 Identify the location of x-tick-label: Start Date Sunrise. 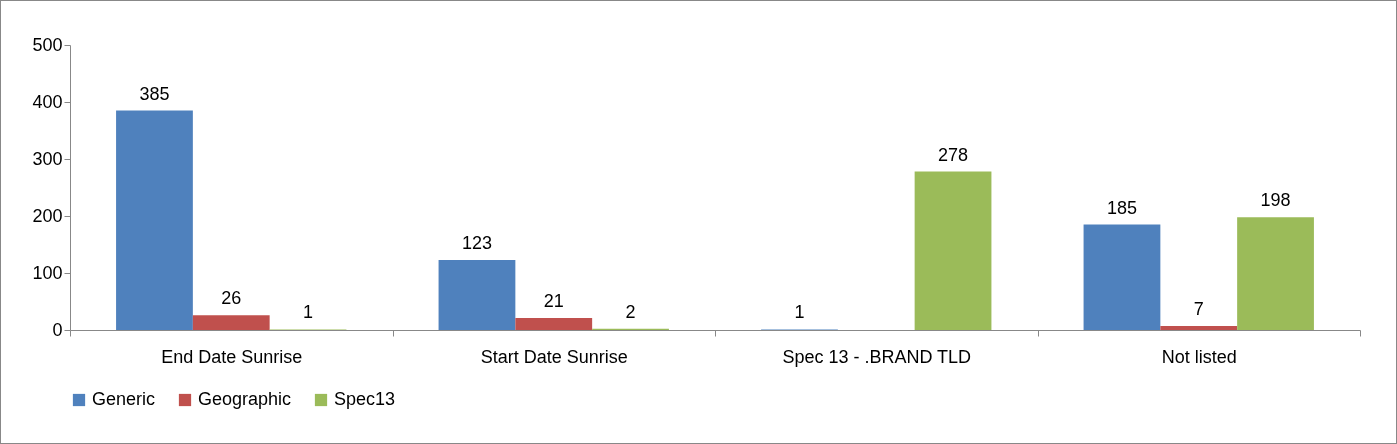
(554, 356).